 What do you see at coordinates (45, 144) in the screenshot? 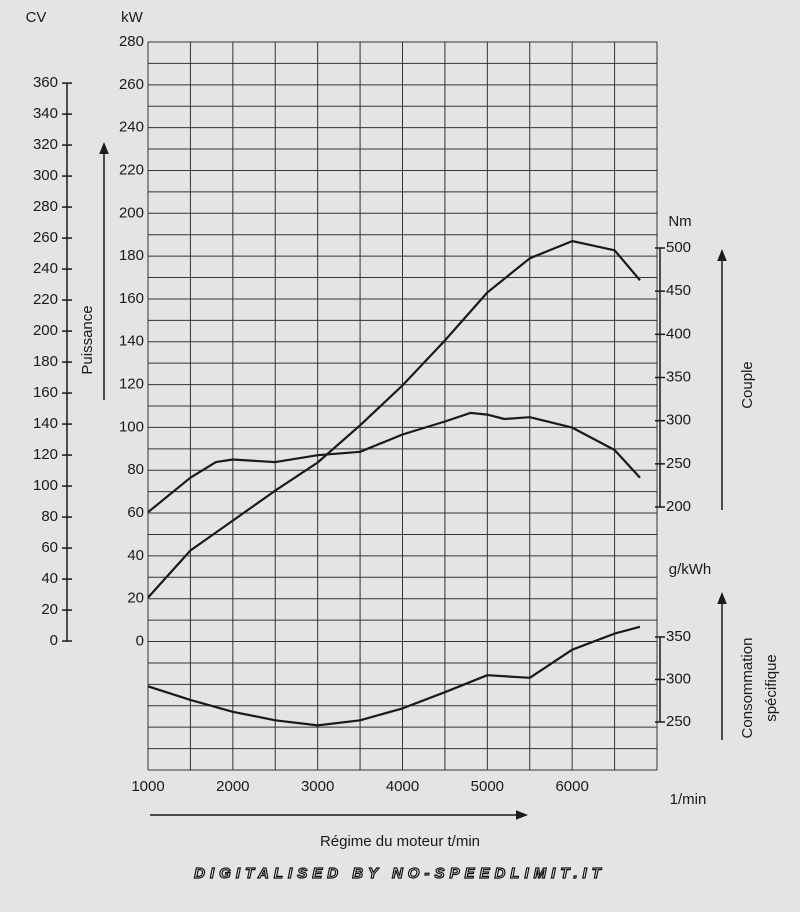
I see `y0-tick-label: 320` at bounding box center [45, 144].